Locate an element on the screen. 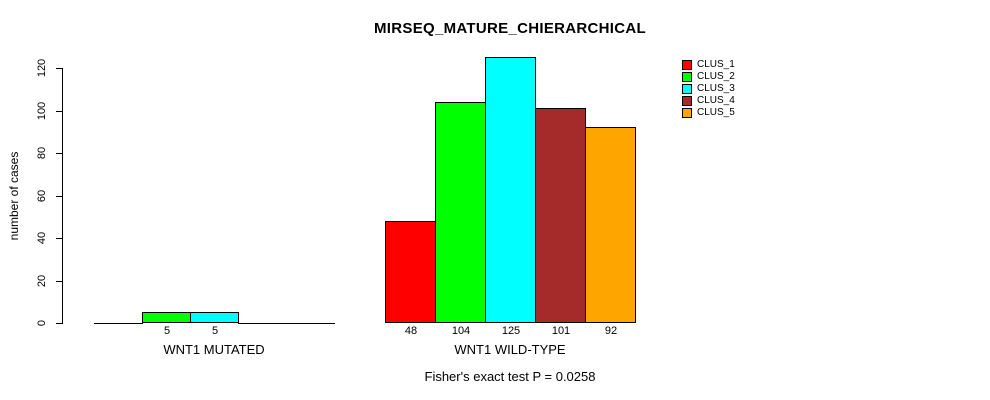  legend-row-clus_5: CLUS_5 is located at coordinates (708, 113).